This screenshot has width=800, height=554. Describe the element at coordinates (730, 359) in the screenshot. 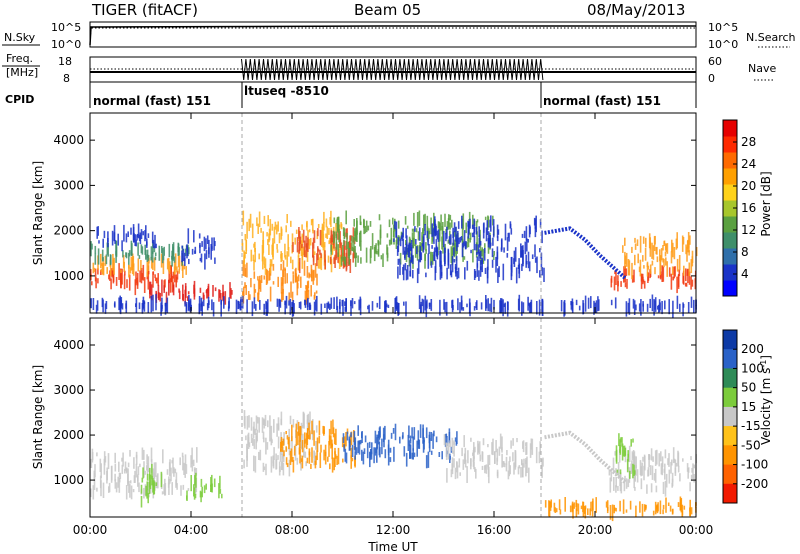

I see `velocity-colorbar-swatch` at that location.